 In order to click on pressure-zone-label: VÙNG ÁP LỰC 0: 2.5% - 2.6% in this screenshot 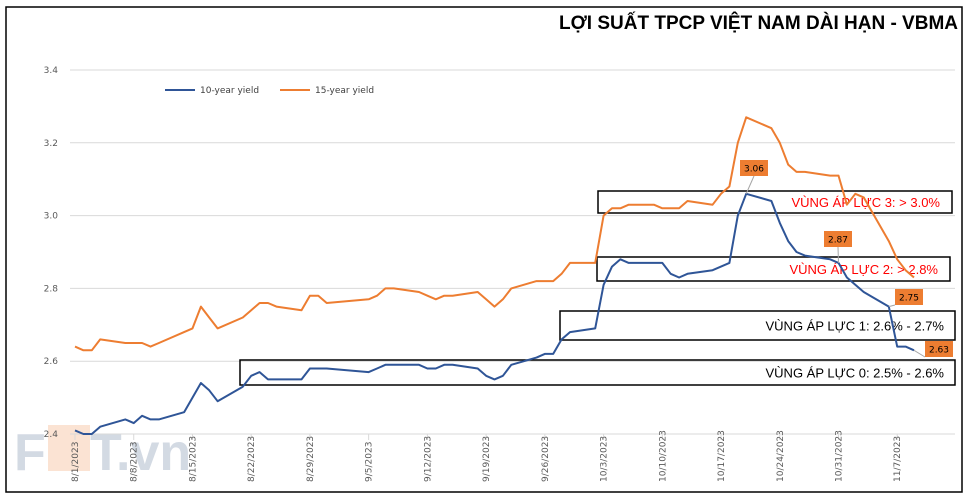, I will do `click(855, 373)`.